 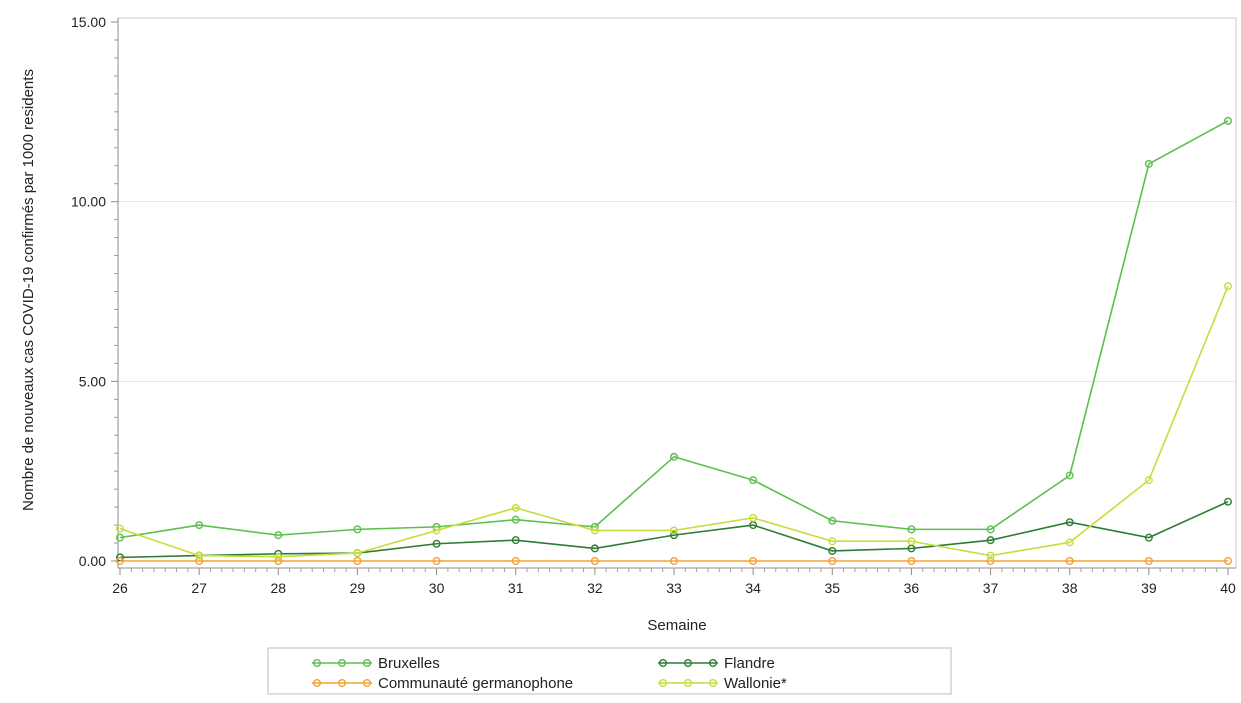 What do you see at coordinates (120, 588) in the screenshot?
I see `x-tick-label-0: 26` at bounding box center [120, 588].